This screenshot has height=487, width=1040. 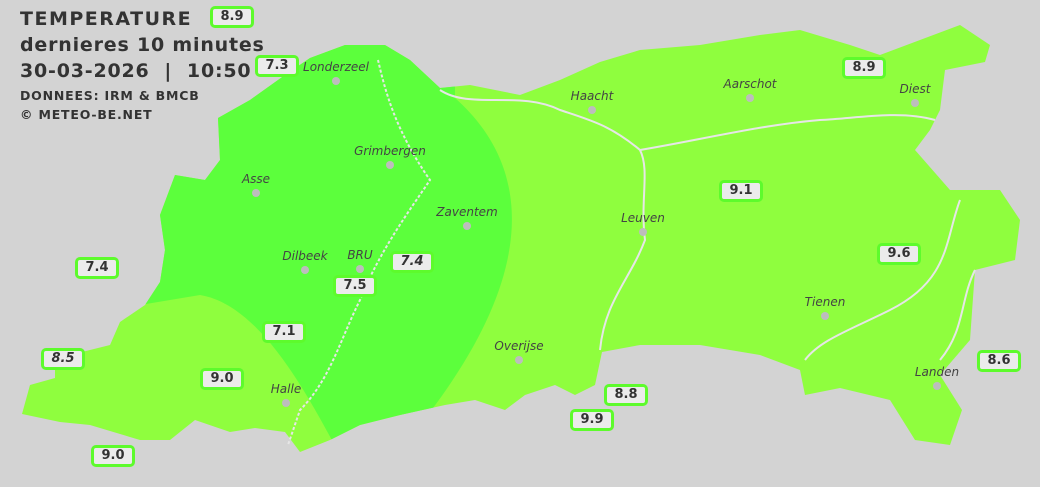 I want to click on map-title: TEMPERATURE, so click(x=106, y=19).